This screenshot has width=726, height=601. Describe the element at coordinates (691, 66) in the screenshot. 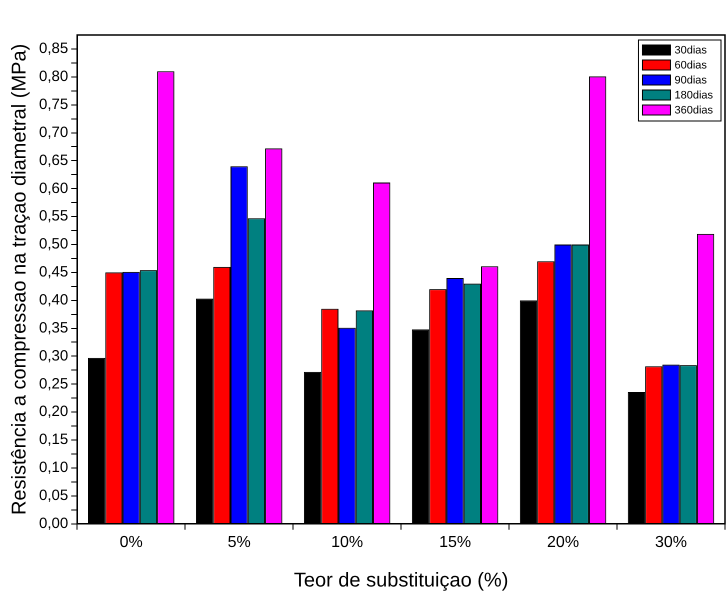

I see `legend-label: 60dias` at that location.